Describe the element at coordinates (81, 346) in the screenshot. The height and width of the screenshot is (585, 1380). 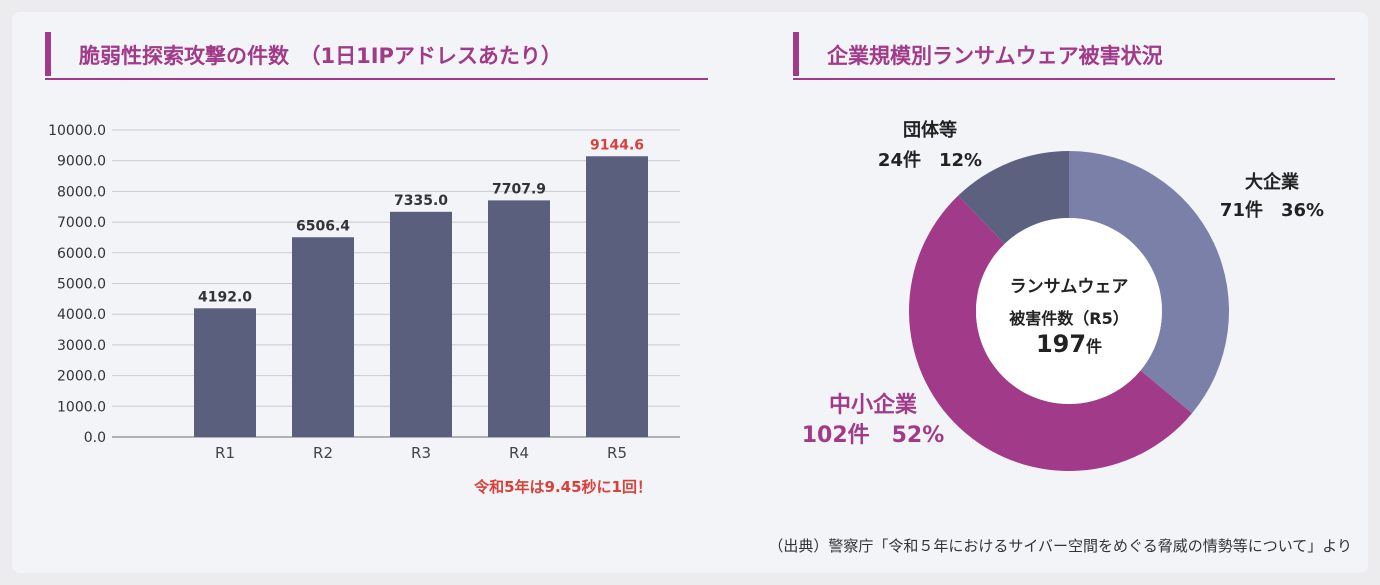
I see `y-tick-label: 3000.0` at that location.